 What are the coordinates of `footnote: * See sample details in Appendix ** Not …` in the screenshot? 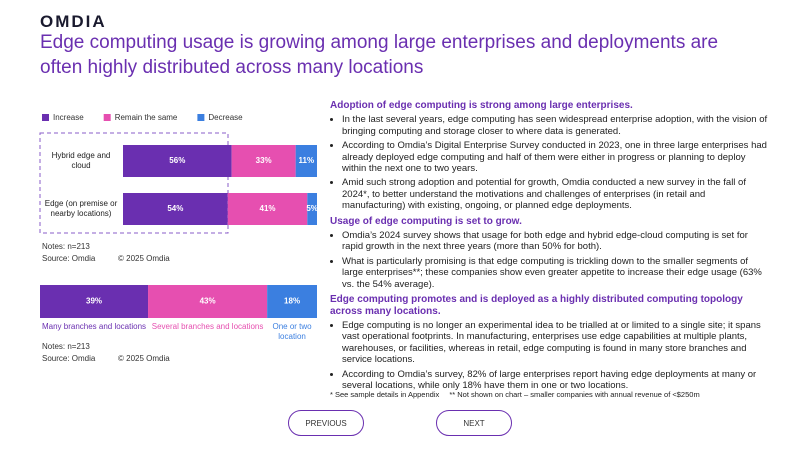 It's located at (519, 394).